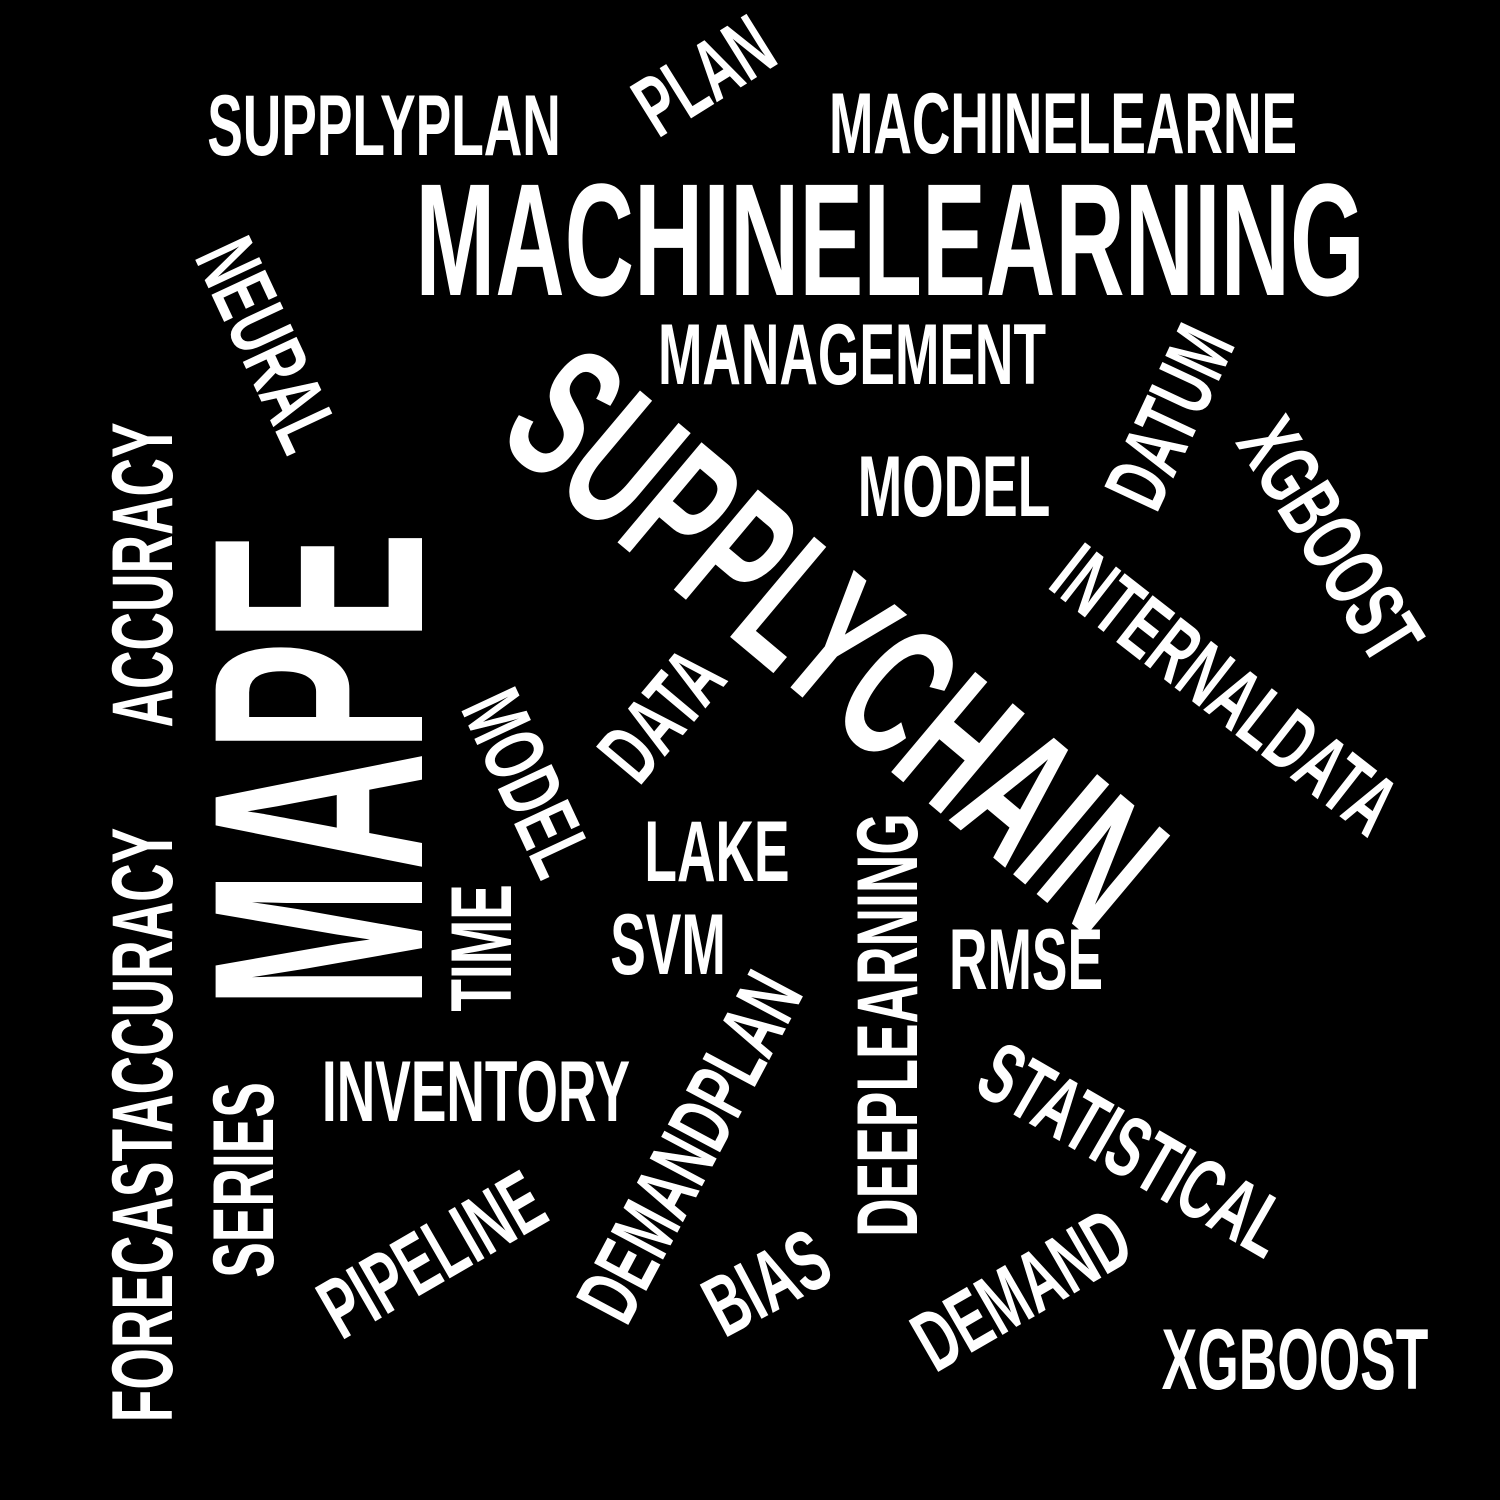  What do you see at coordinates (432, 1255) in the screenshot?
I see `word-pipeline: PIPELINE` at bounding box center [432, 1255].